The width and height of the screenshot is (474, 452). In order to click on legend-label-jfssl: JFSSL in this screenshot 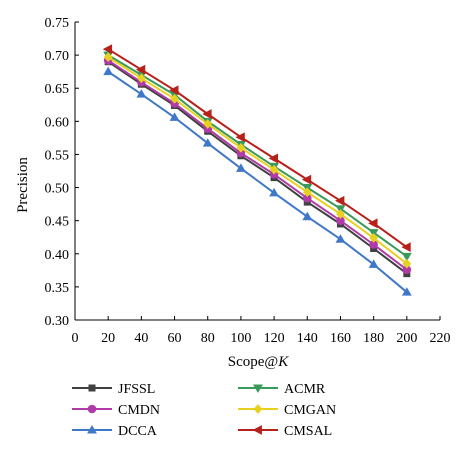, I will do `click(136, 389)`.